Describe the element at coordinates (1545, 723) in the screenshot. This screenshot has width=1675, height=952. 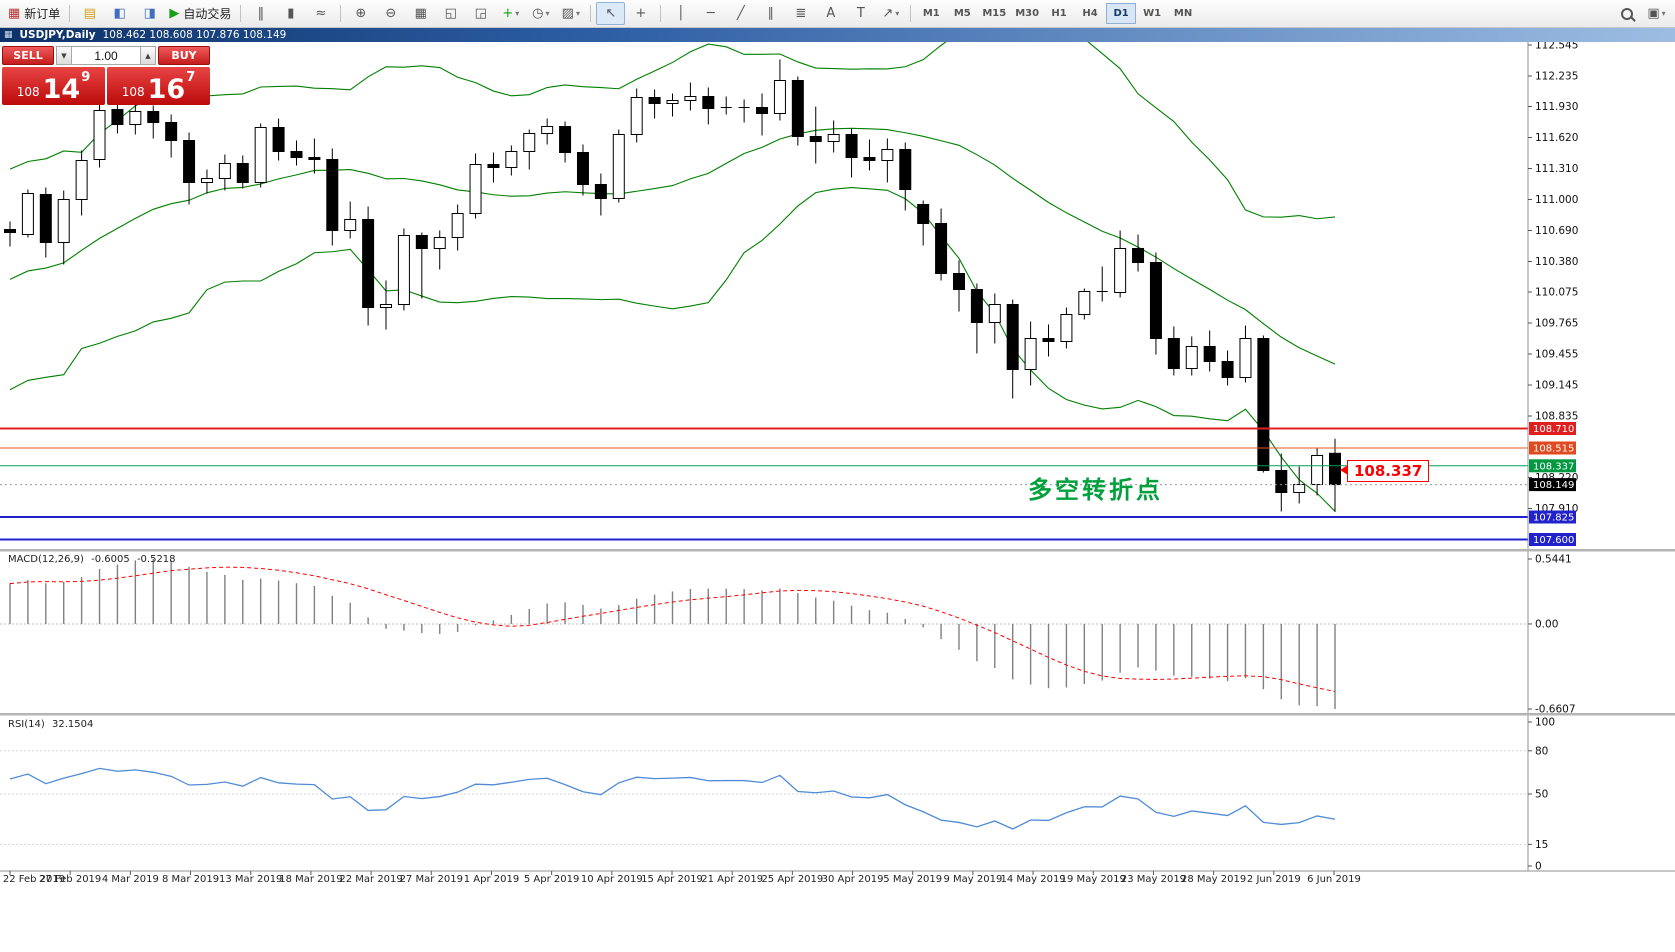
I see `rsi-axis-label: 100` at that location.